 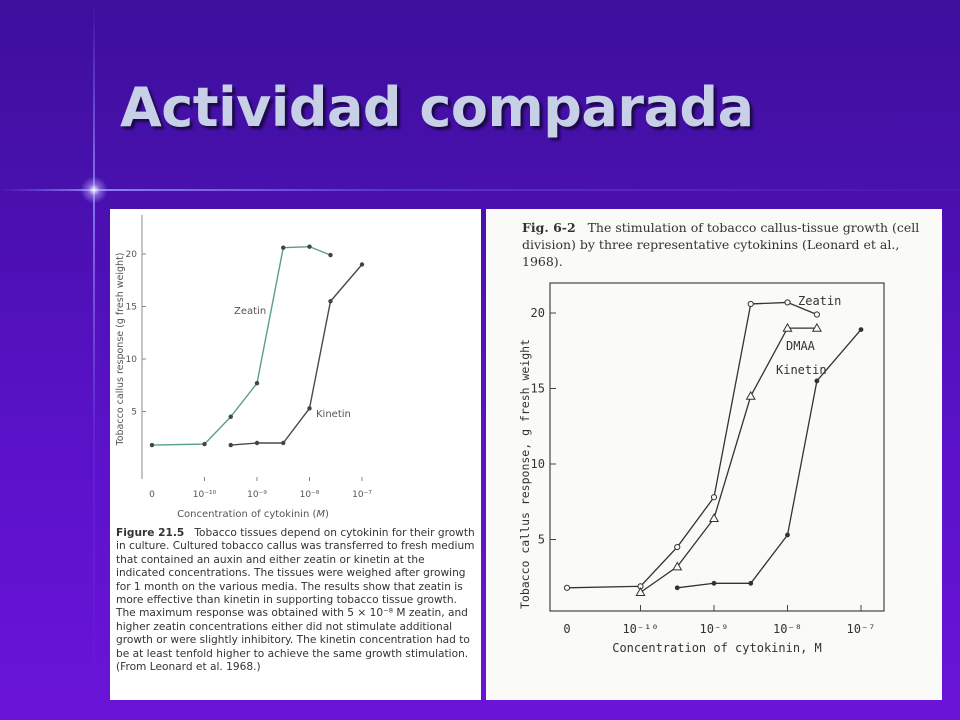 I want to click on slide-title: Actividad comparada, so click(x=437, y=107).